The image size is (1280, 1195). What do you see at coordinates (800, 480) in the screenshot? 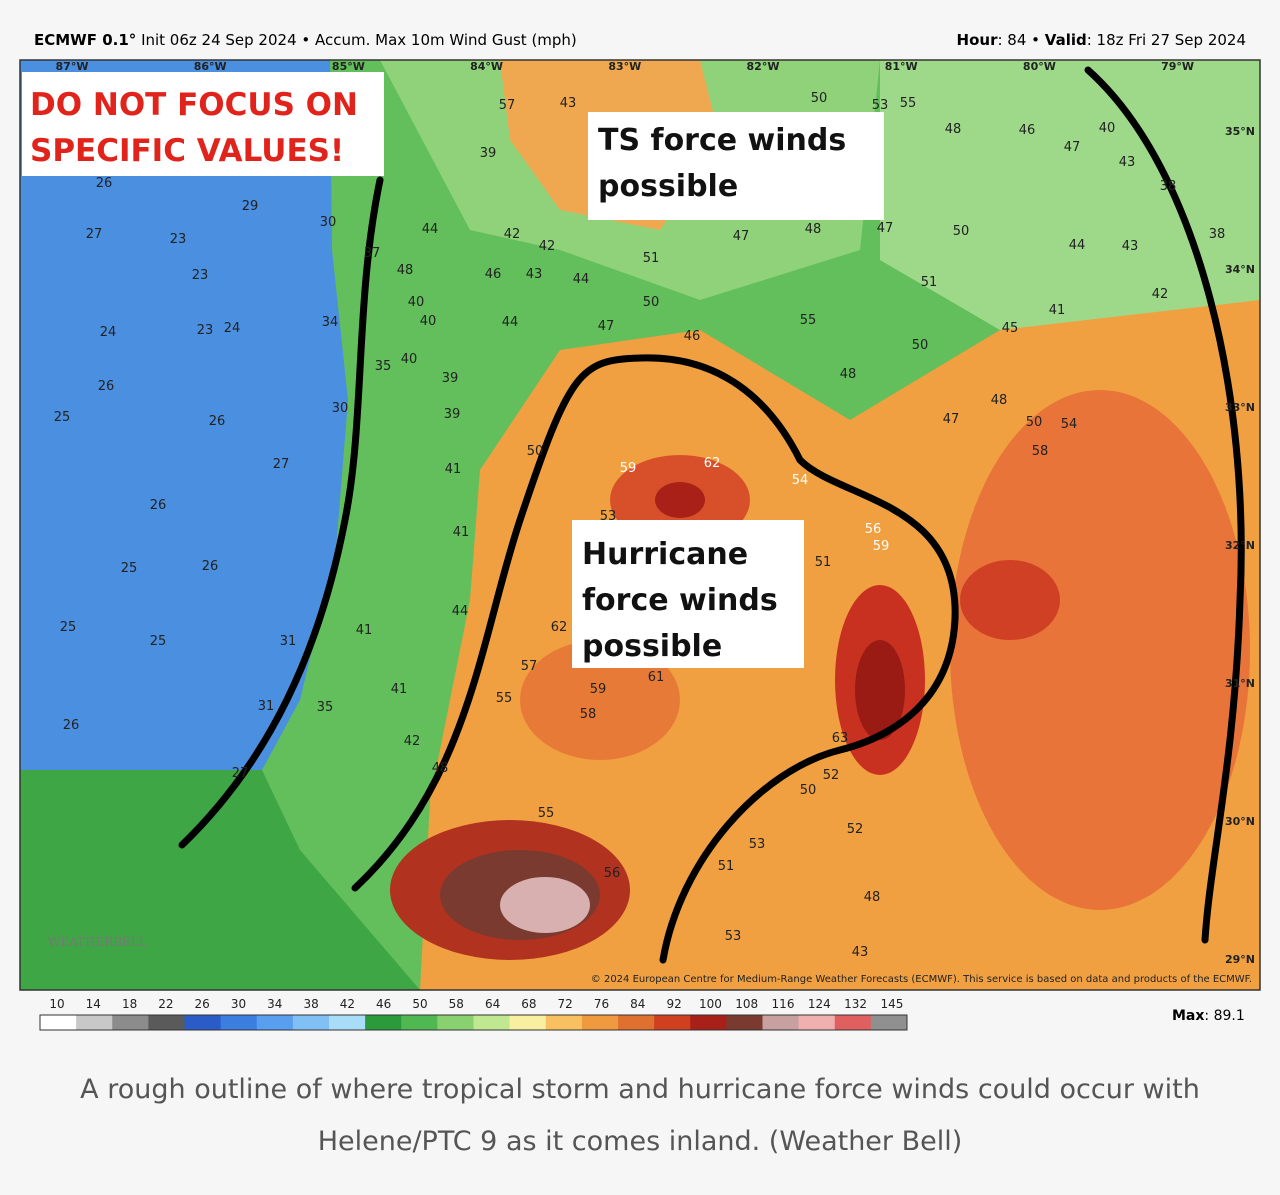
I see `value-label: 54` at bounding box center [800, 480].